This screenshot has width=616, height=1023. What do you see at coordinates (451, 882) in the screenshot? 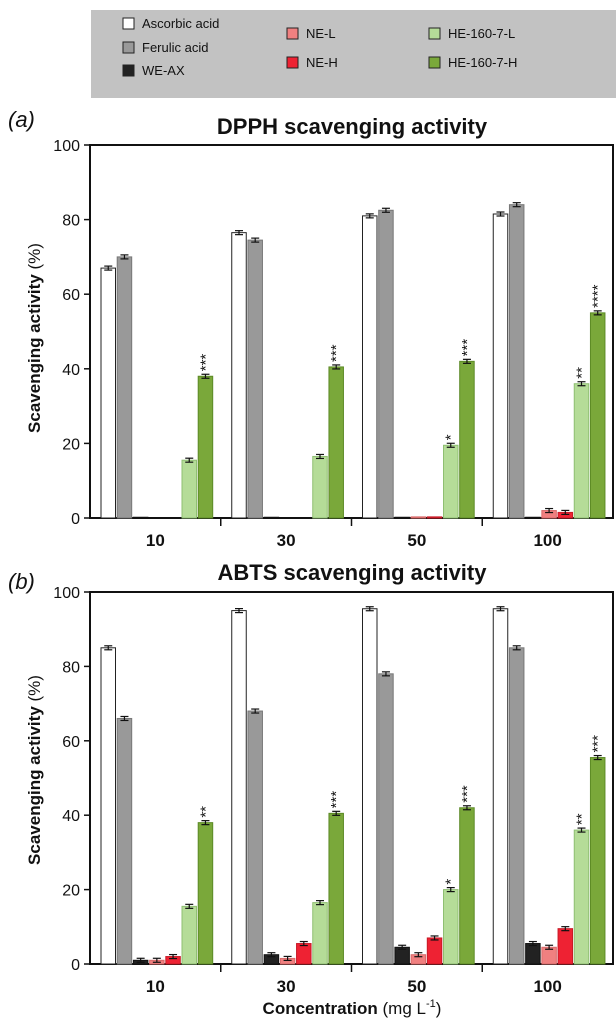
I see `panel-b-significance-label: *` at bounding box center [451, 882].